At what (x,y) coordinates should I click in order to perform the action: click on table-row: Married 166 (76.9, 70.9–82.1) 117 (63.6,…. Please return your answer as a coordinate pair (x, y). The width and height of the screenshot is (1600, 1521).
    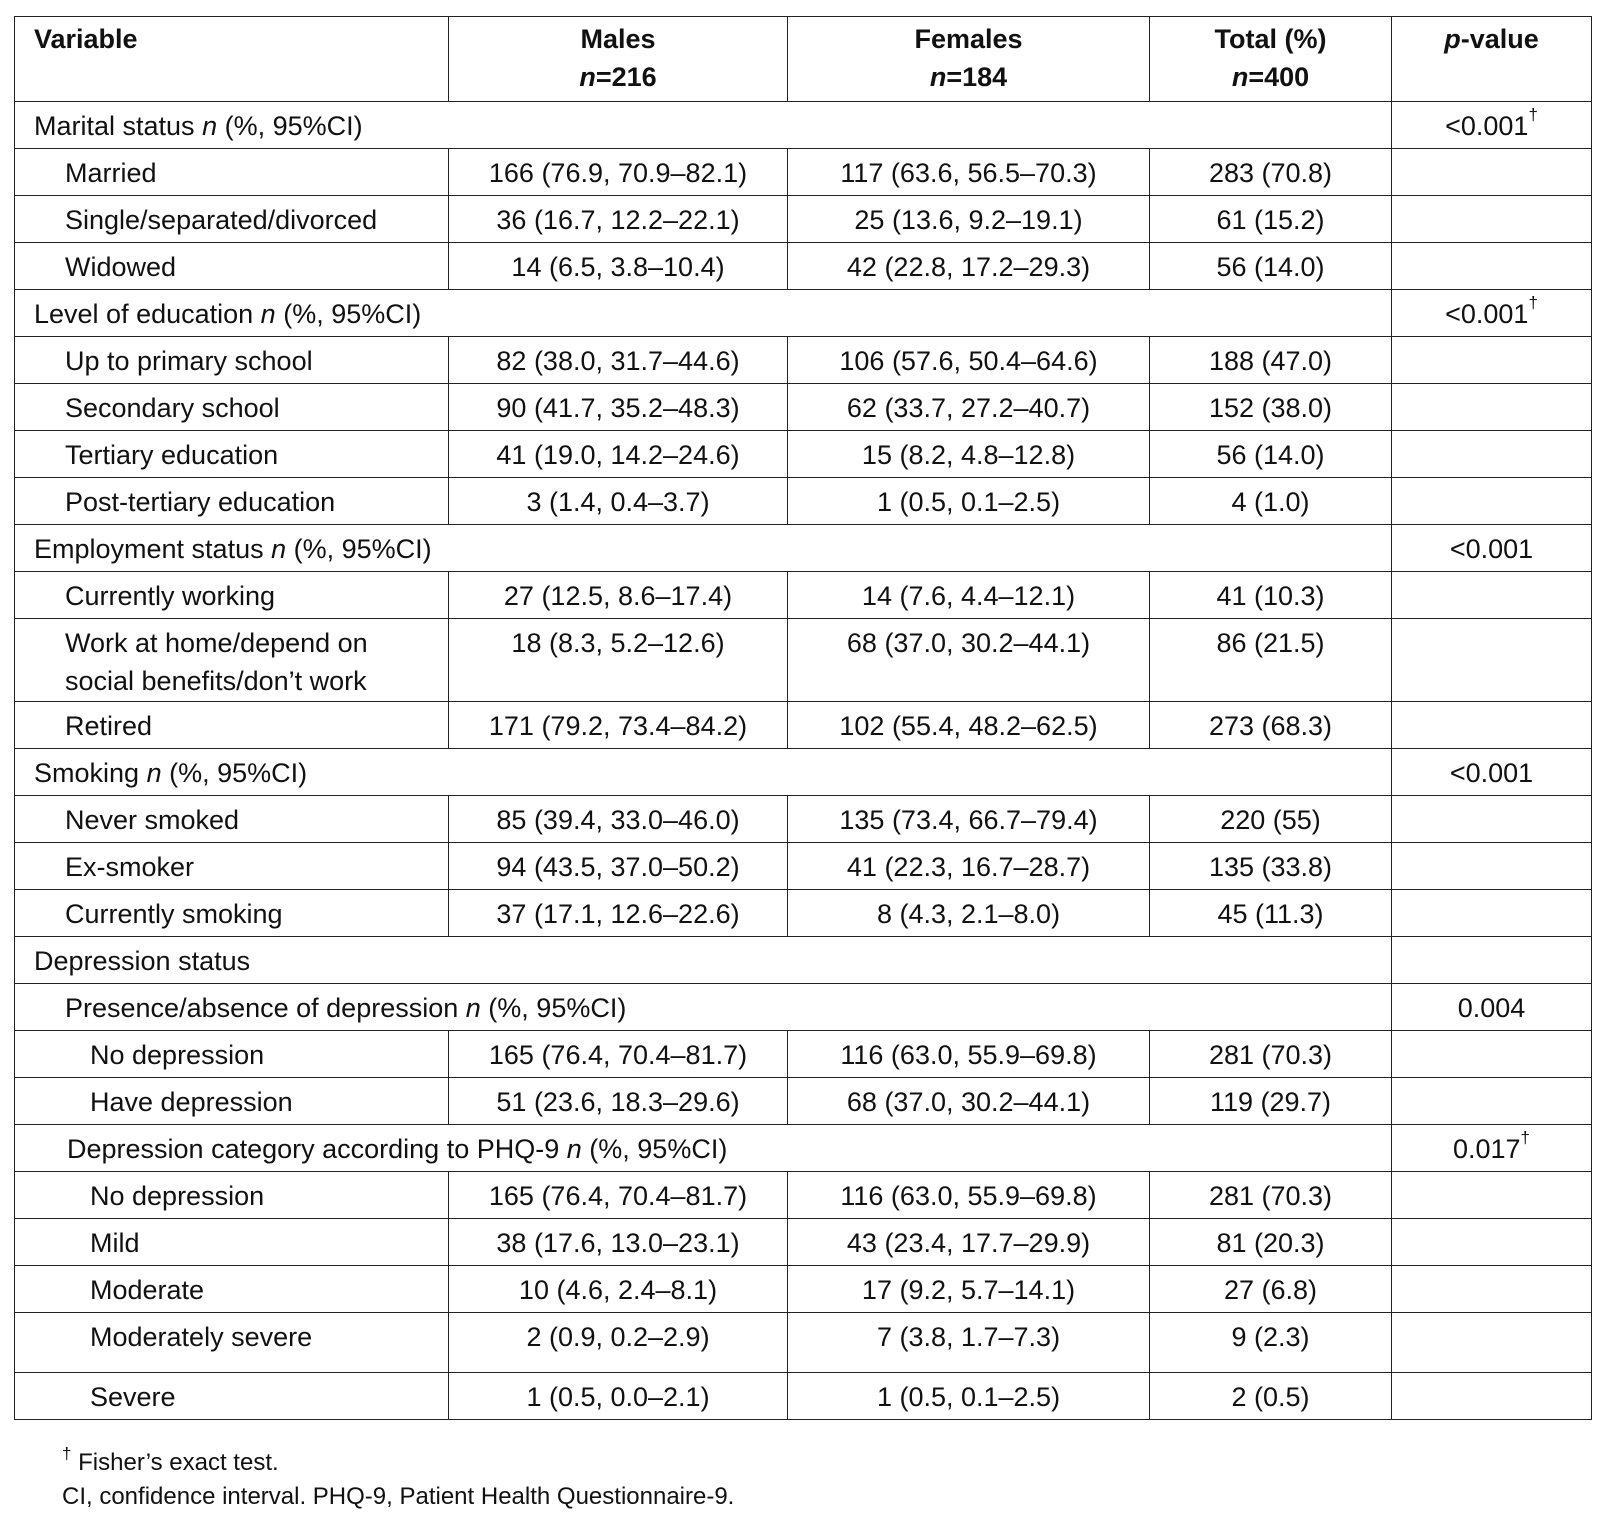
    Looking at the image, I should click on (803, 172).